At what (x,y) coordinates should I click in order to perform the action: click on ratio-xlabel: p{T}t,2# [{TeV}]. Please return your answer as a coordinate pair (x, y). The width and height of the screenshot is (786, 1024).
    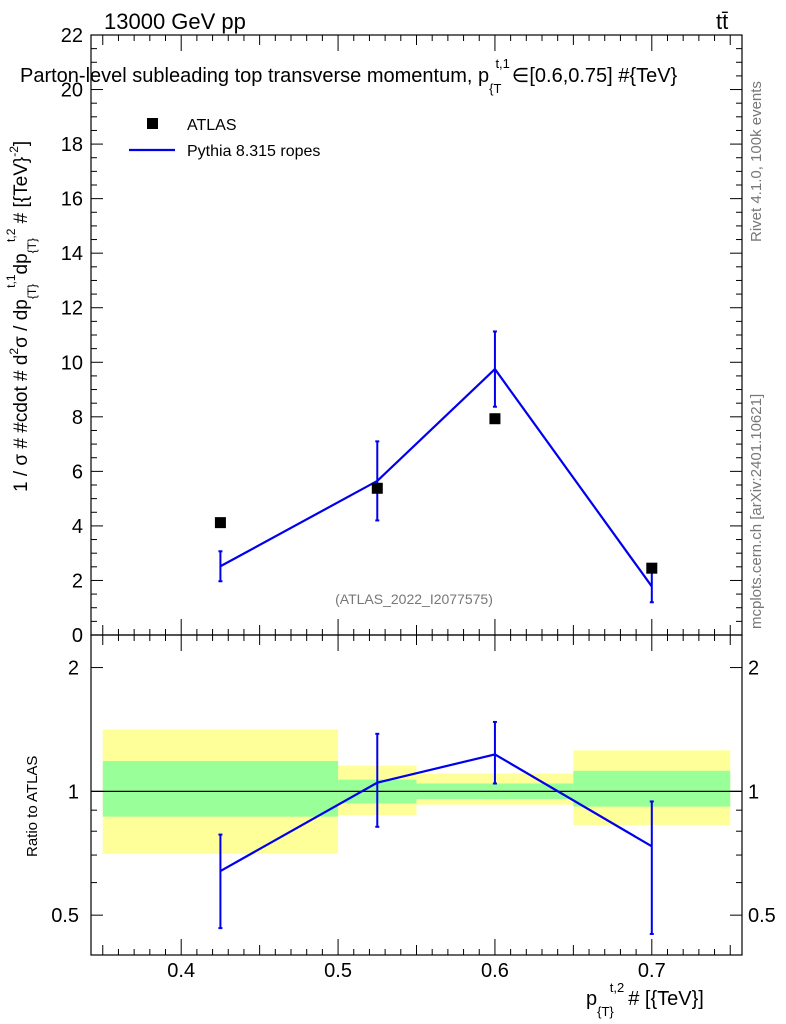
    Looking at the image, I should click on (645, 999).